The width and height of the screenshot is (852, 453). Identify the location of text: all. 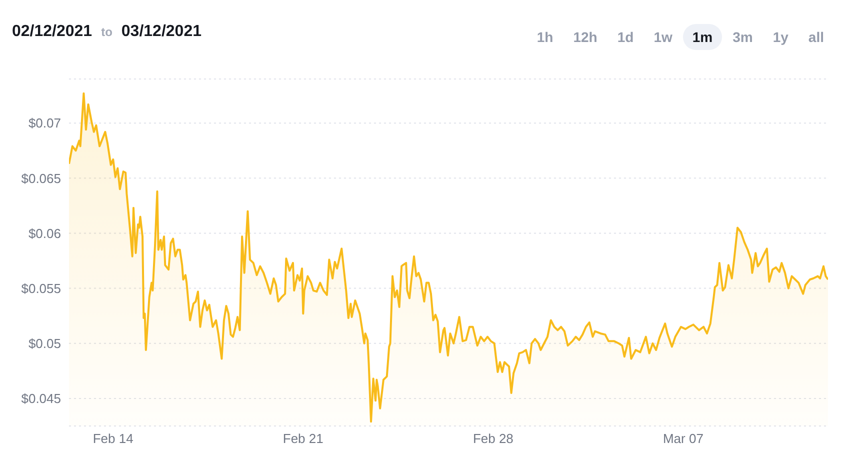
(816, 37).